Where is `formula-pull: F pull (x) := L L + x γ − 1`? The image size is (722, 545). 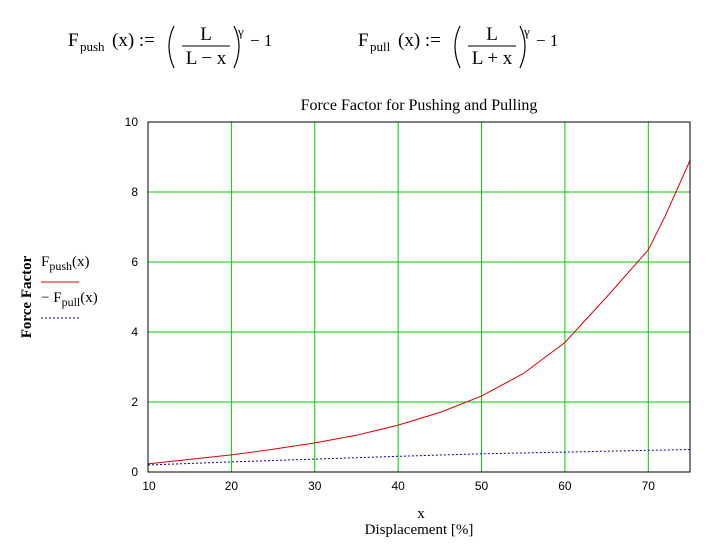
formula-pull: F pull (x) := L L + x γ − 1 is located at coordinates (478, 50).